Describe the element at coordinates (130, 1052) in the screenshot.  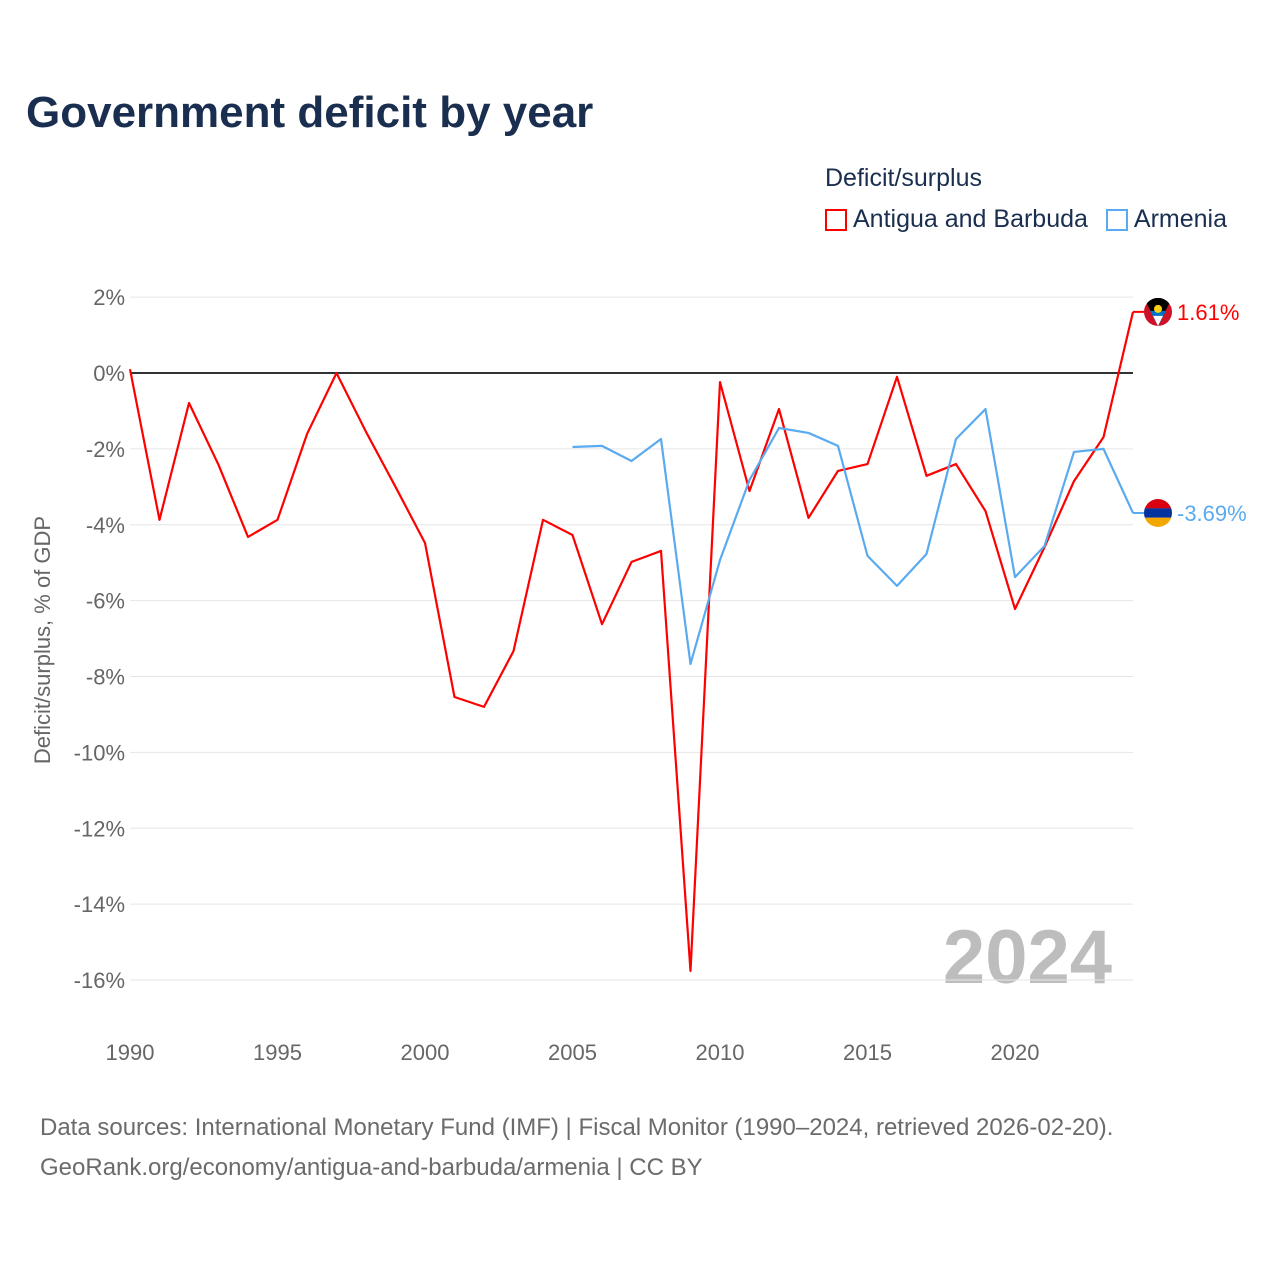
I see `x-tick-label: 1990` at that location.